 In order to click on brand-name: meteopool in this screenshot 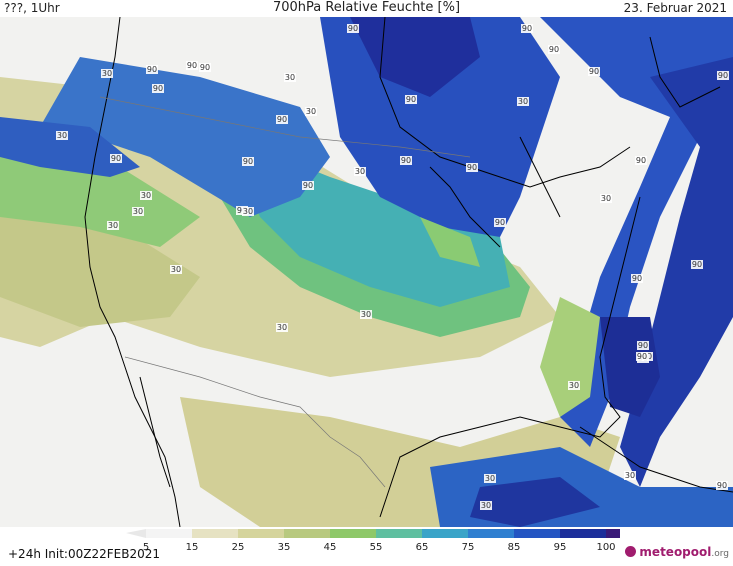, I will do `click(675, 552)`.